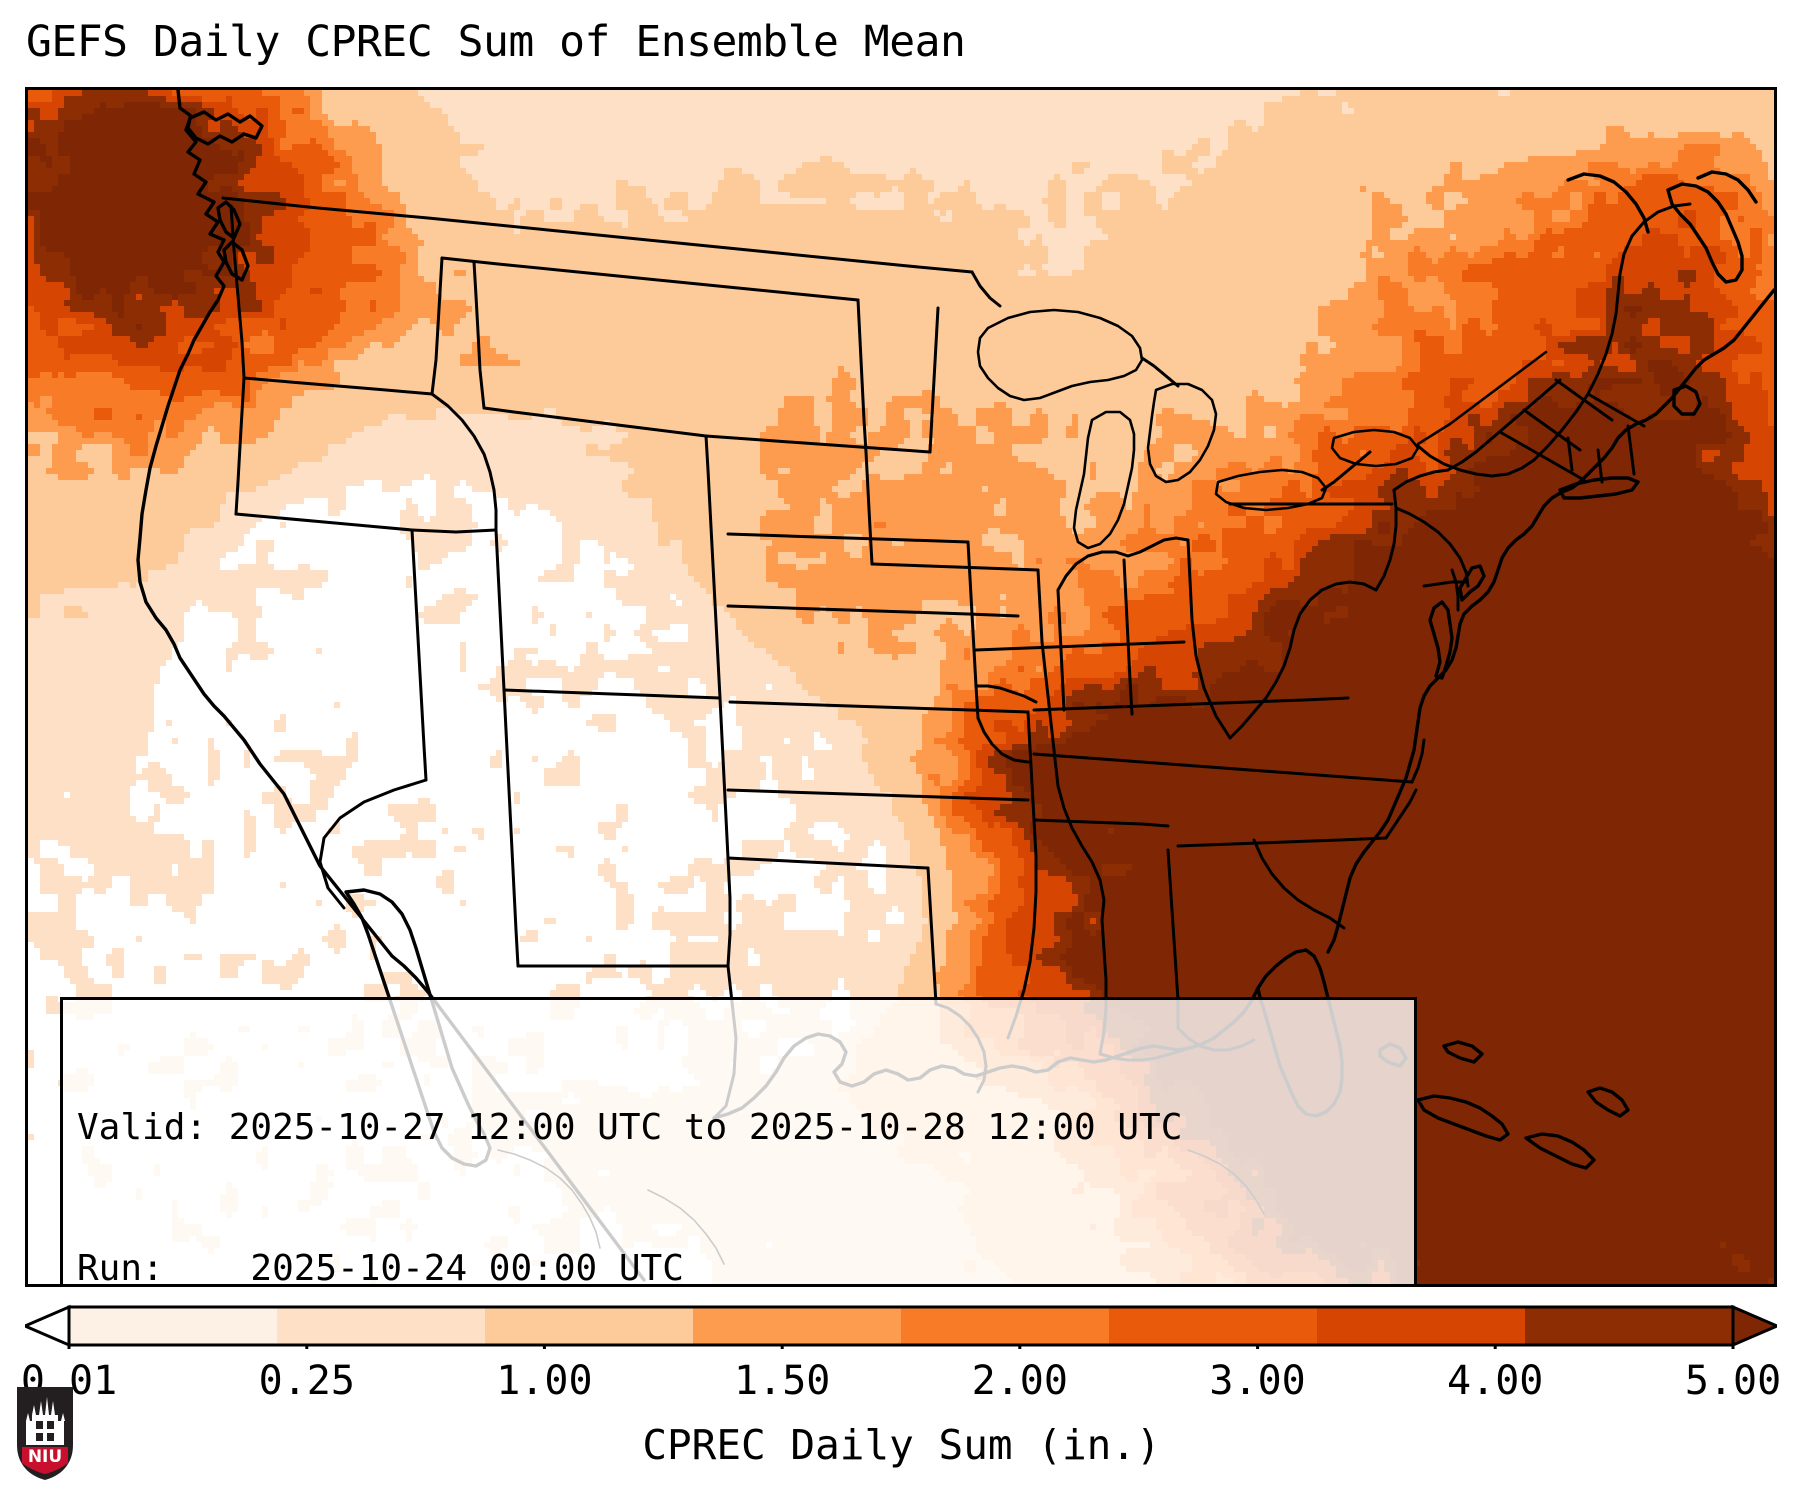 Image resolution: width=1803 pixels, height=1500 pixels. What do you see at coordinates (1733, 1381) in the screenshot?
I see `colorbar-tick-label: 5.00` at bounding box center [1733, 1381].